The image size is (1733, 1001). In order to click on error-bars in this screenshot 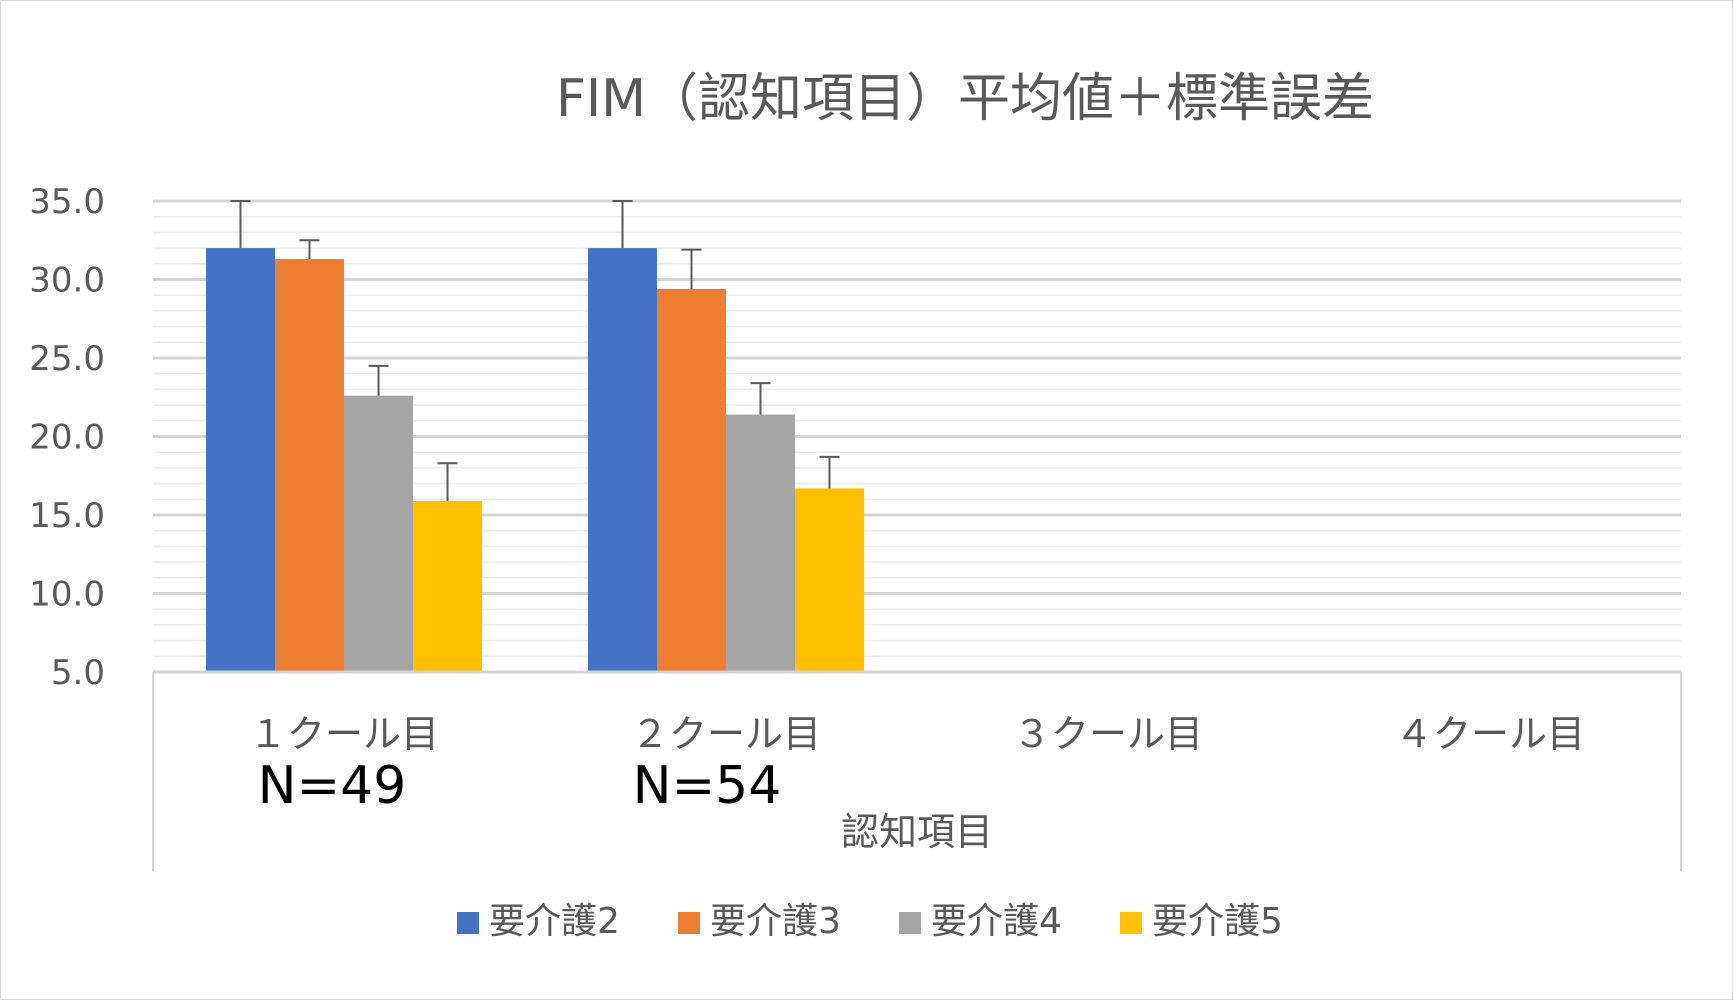, I will do `click(535, 350)`.